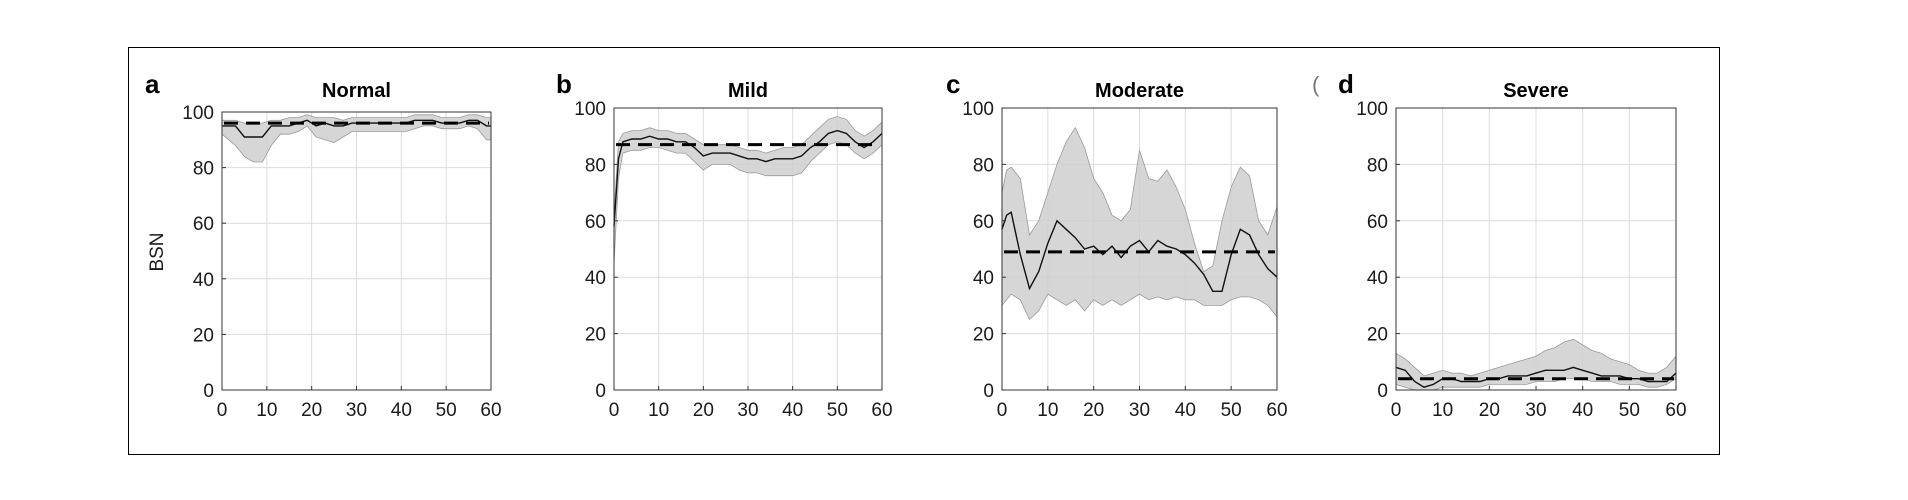 This screenshot has width=1908, height=500. What do you see at coordinates (1536, 91) in the screenshot?
I see `panel-title: Severe` at bounding box center [1536, 91].